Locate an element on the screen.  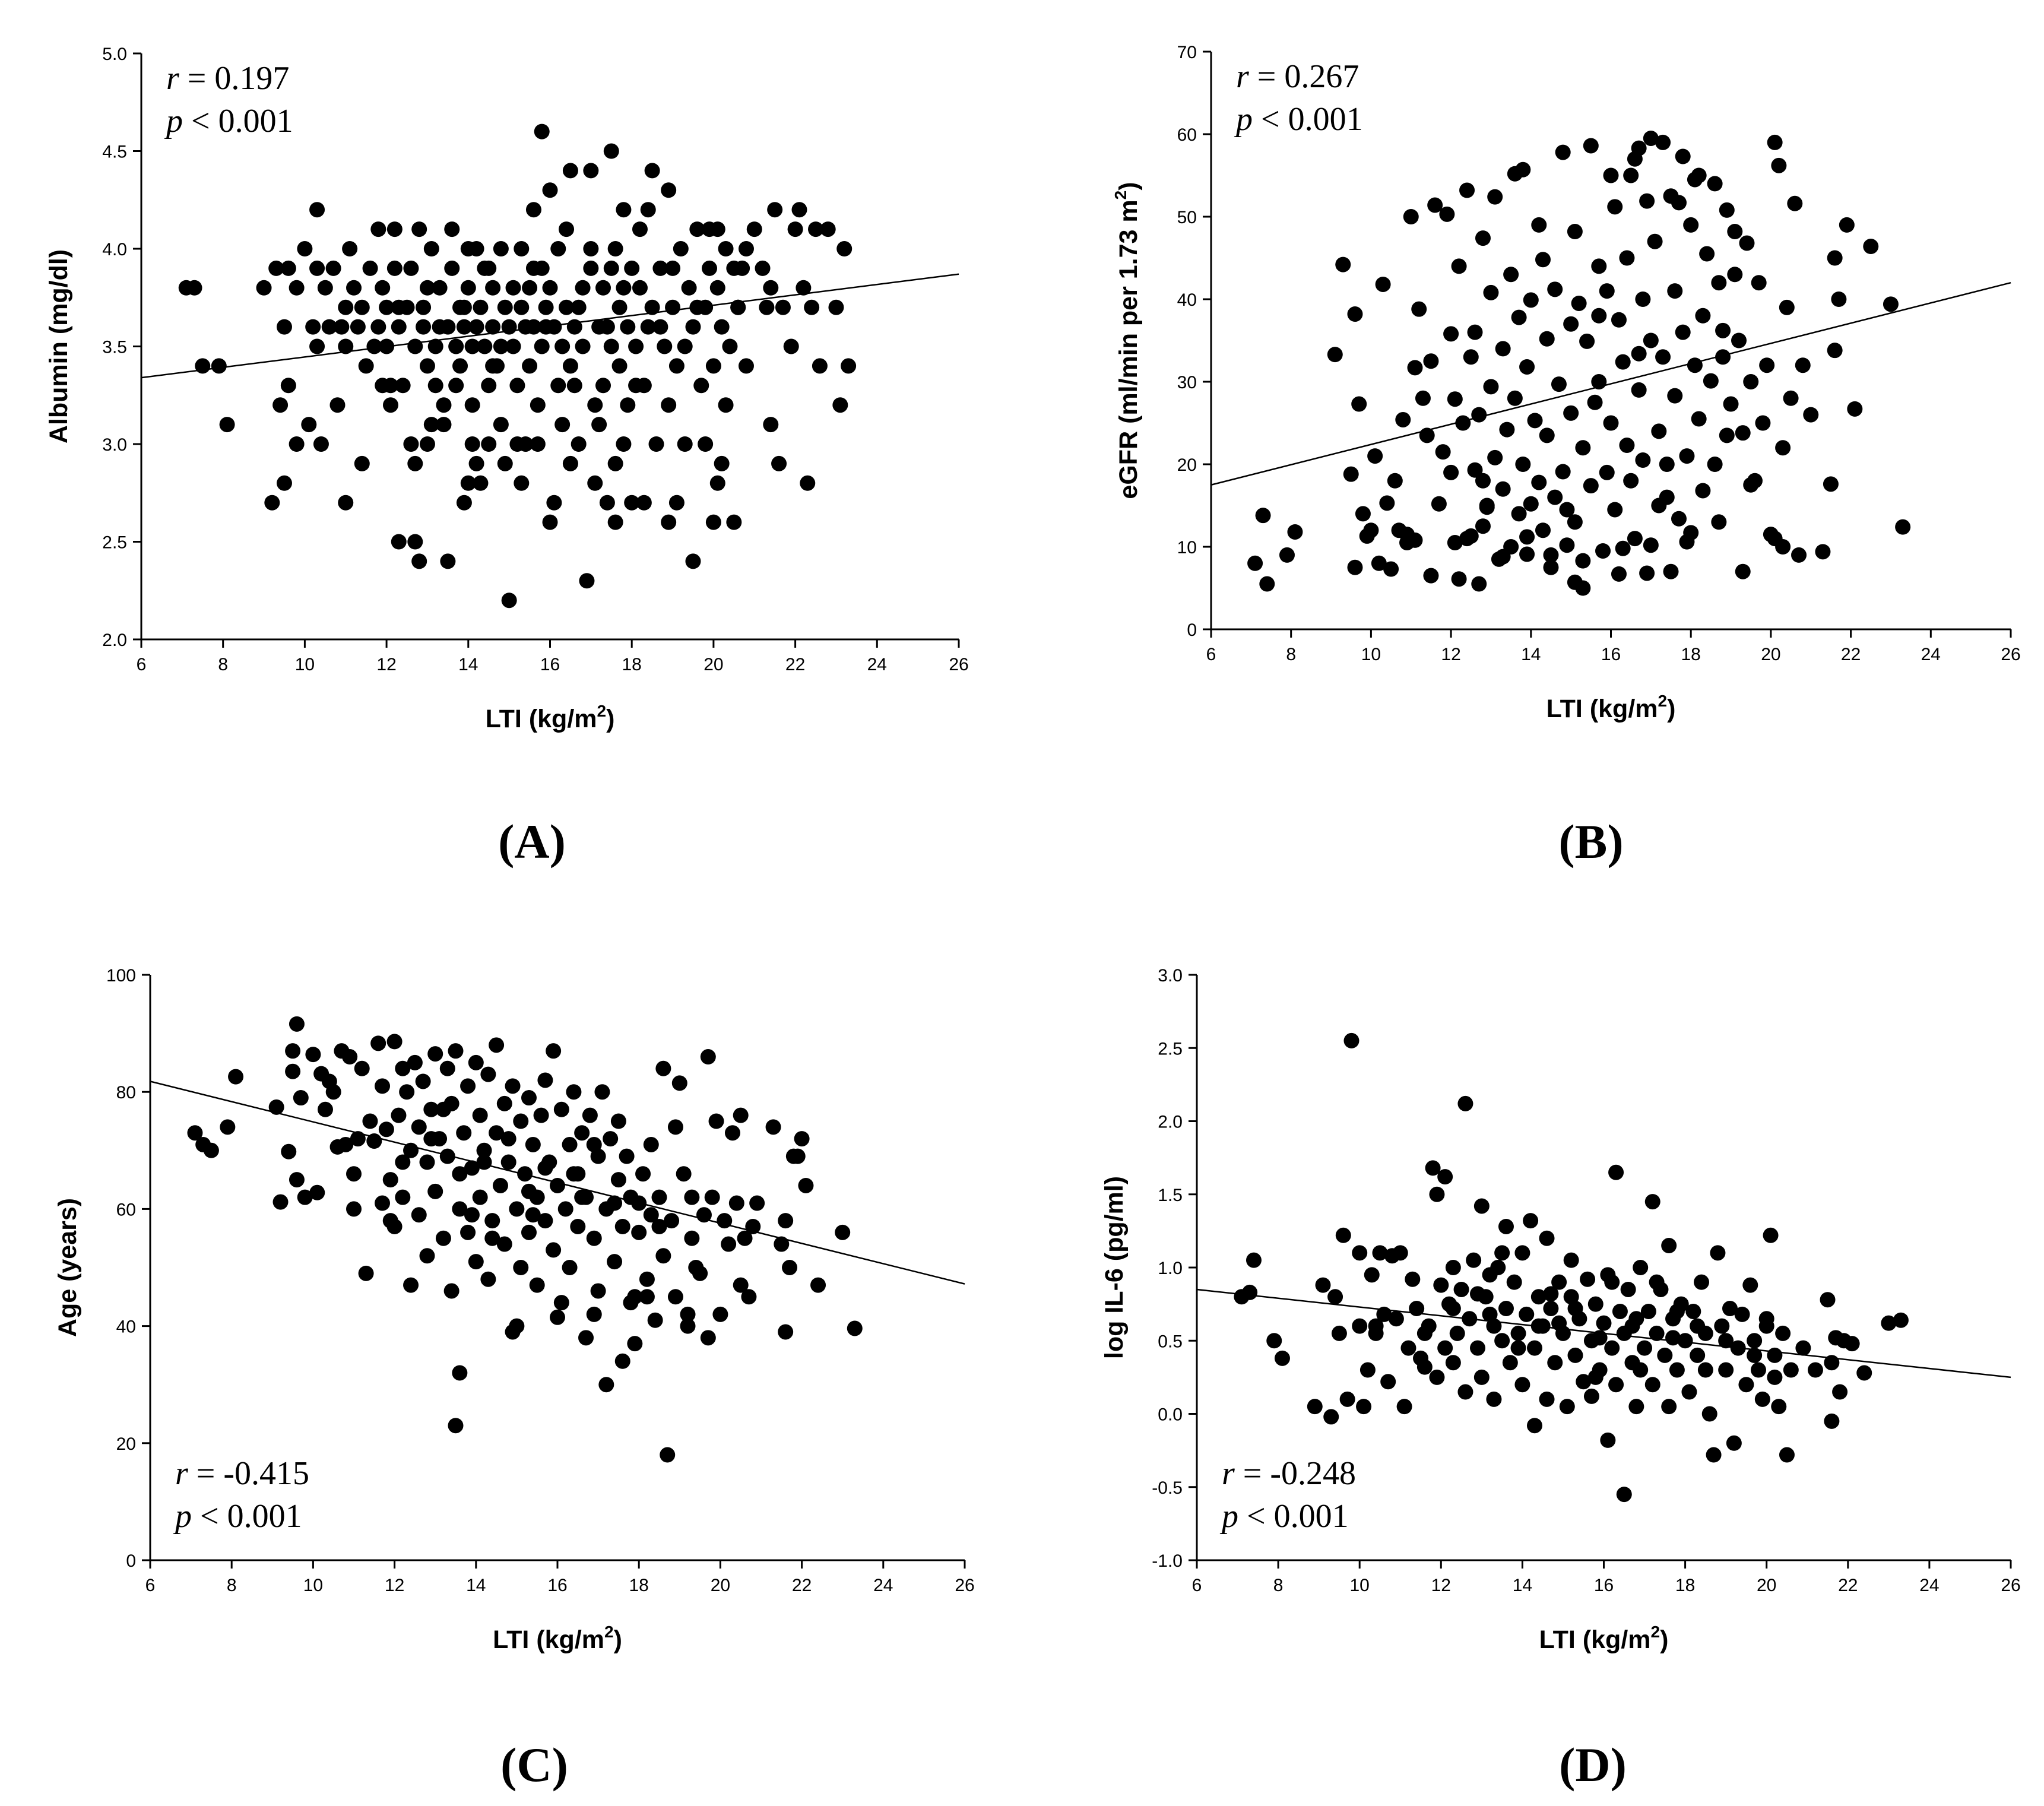
y-tick-label: 3.0 is located at coordinates (114, 445).